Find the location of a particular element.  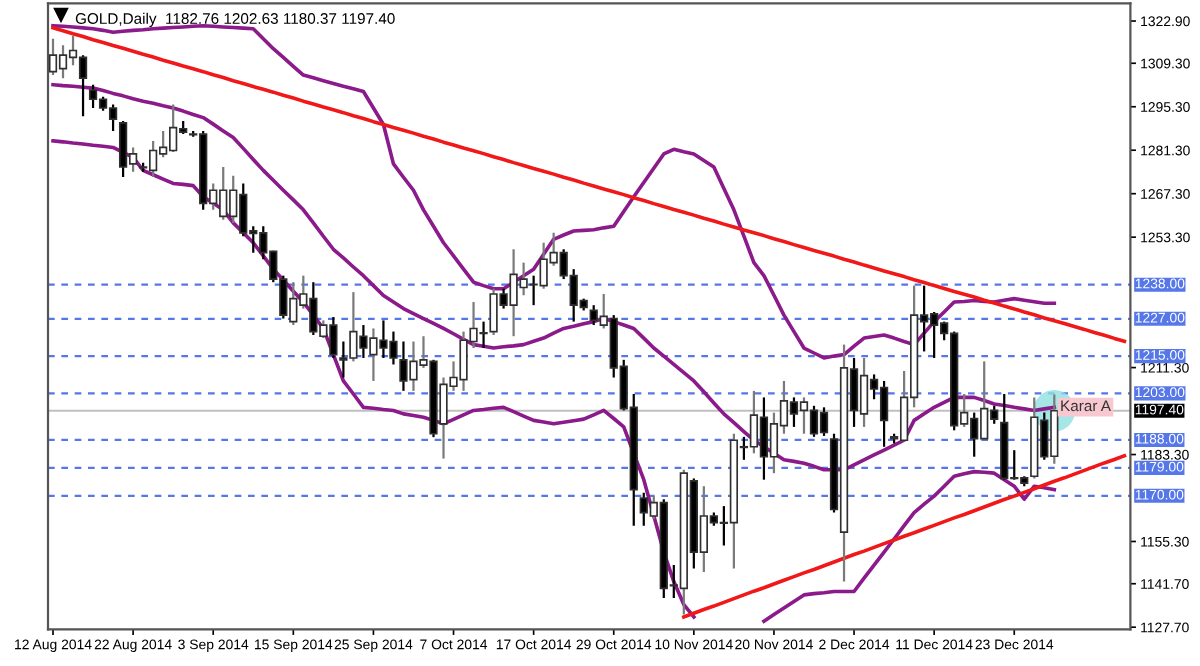

line-series is located at coordinates (904, 536).